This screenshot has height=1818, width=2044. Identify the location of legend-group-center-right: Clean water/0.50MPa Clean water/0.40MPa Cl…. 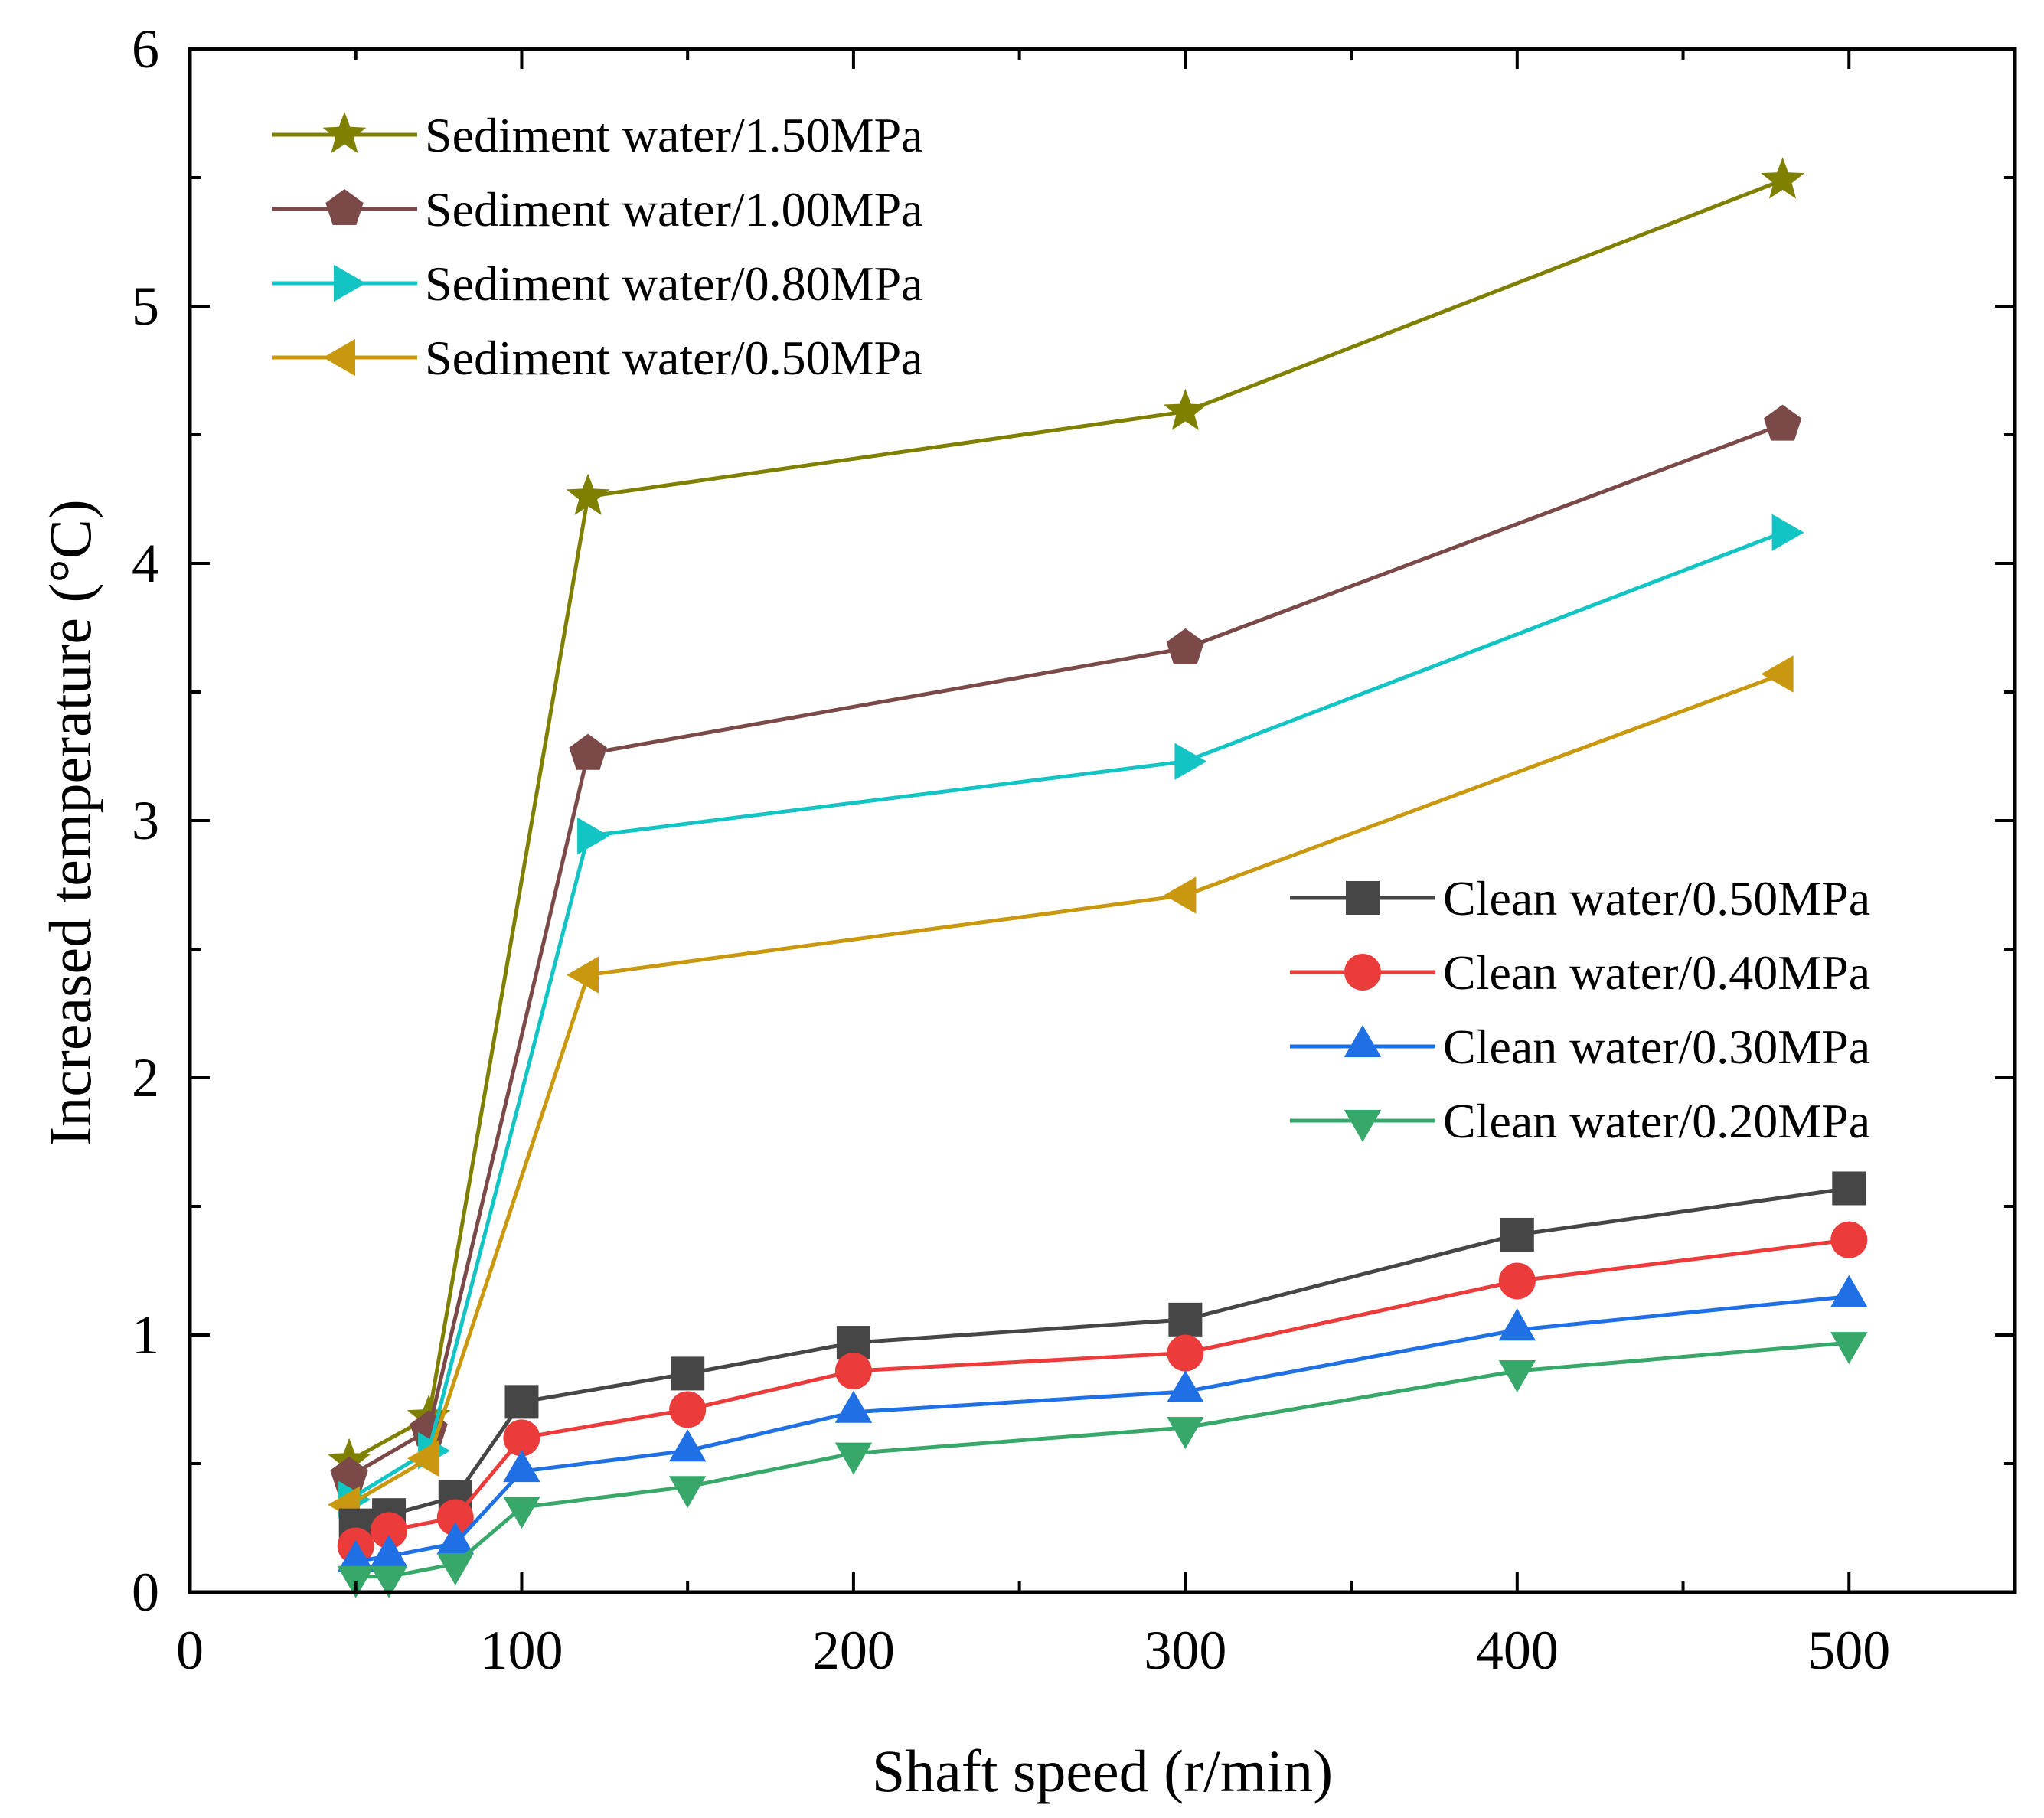
(1580, 1009).